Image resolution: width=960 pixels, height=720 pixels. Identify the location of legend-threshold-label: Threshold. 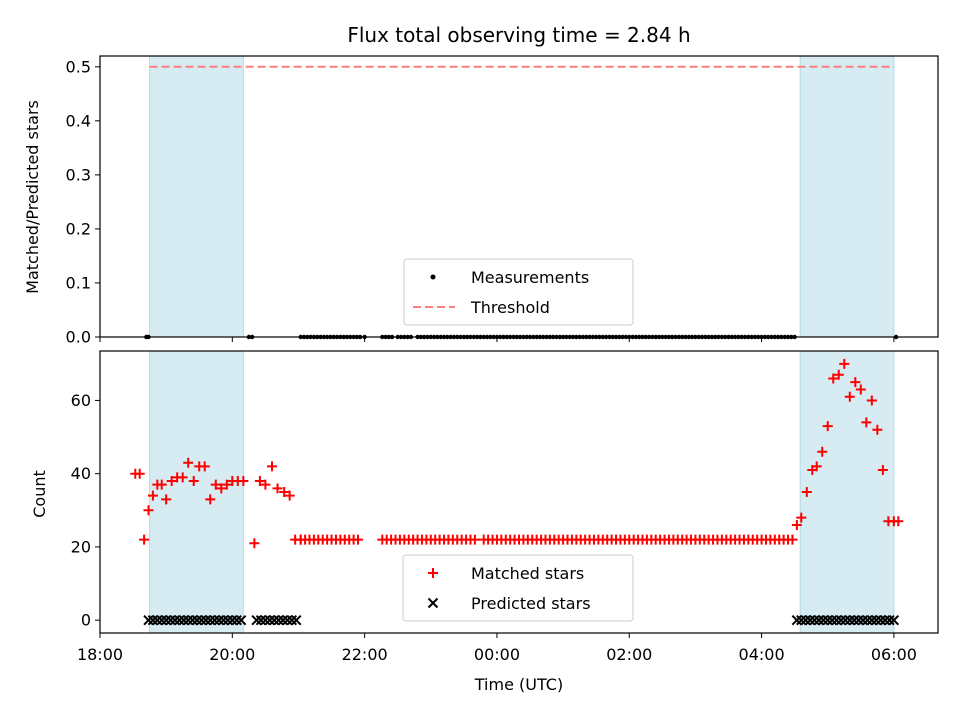
(510, 307).